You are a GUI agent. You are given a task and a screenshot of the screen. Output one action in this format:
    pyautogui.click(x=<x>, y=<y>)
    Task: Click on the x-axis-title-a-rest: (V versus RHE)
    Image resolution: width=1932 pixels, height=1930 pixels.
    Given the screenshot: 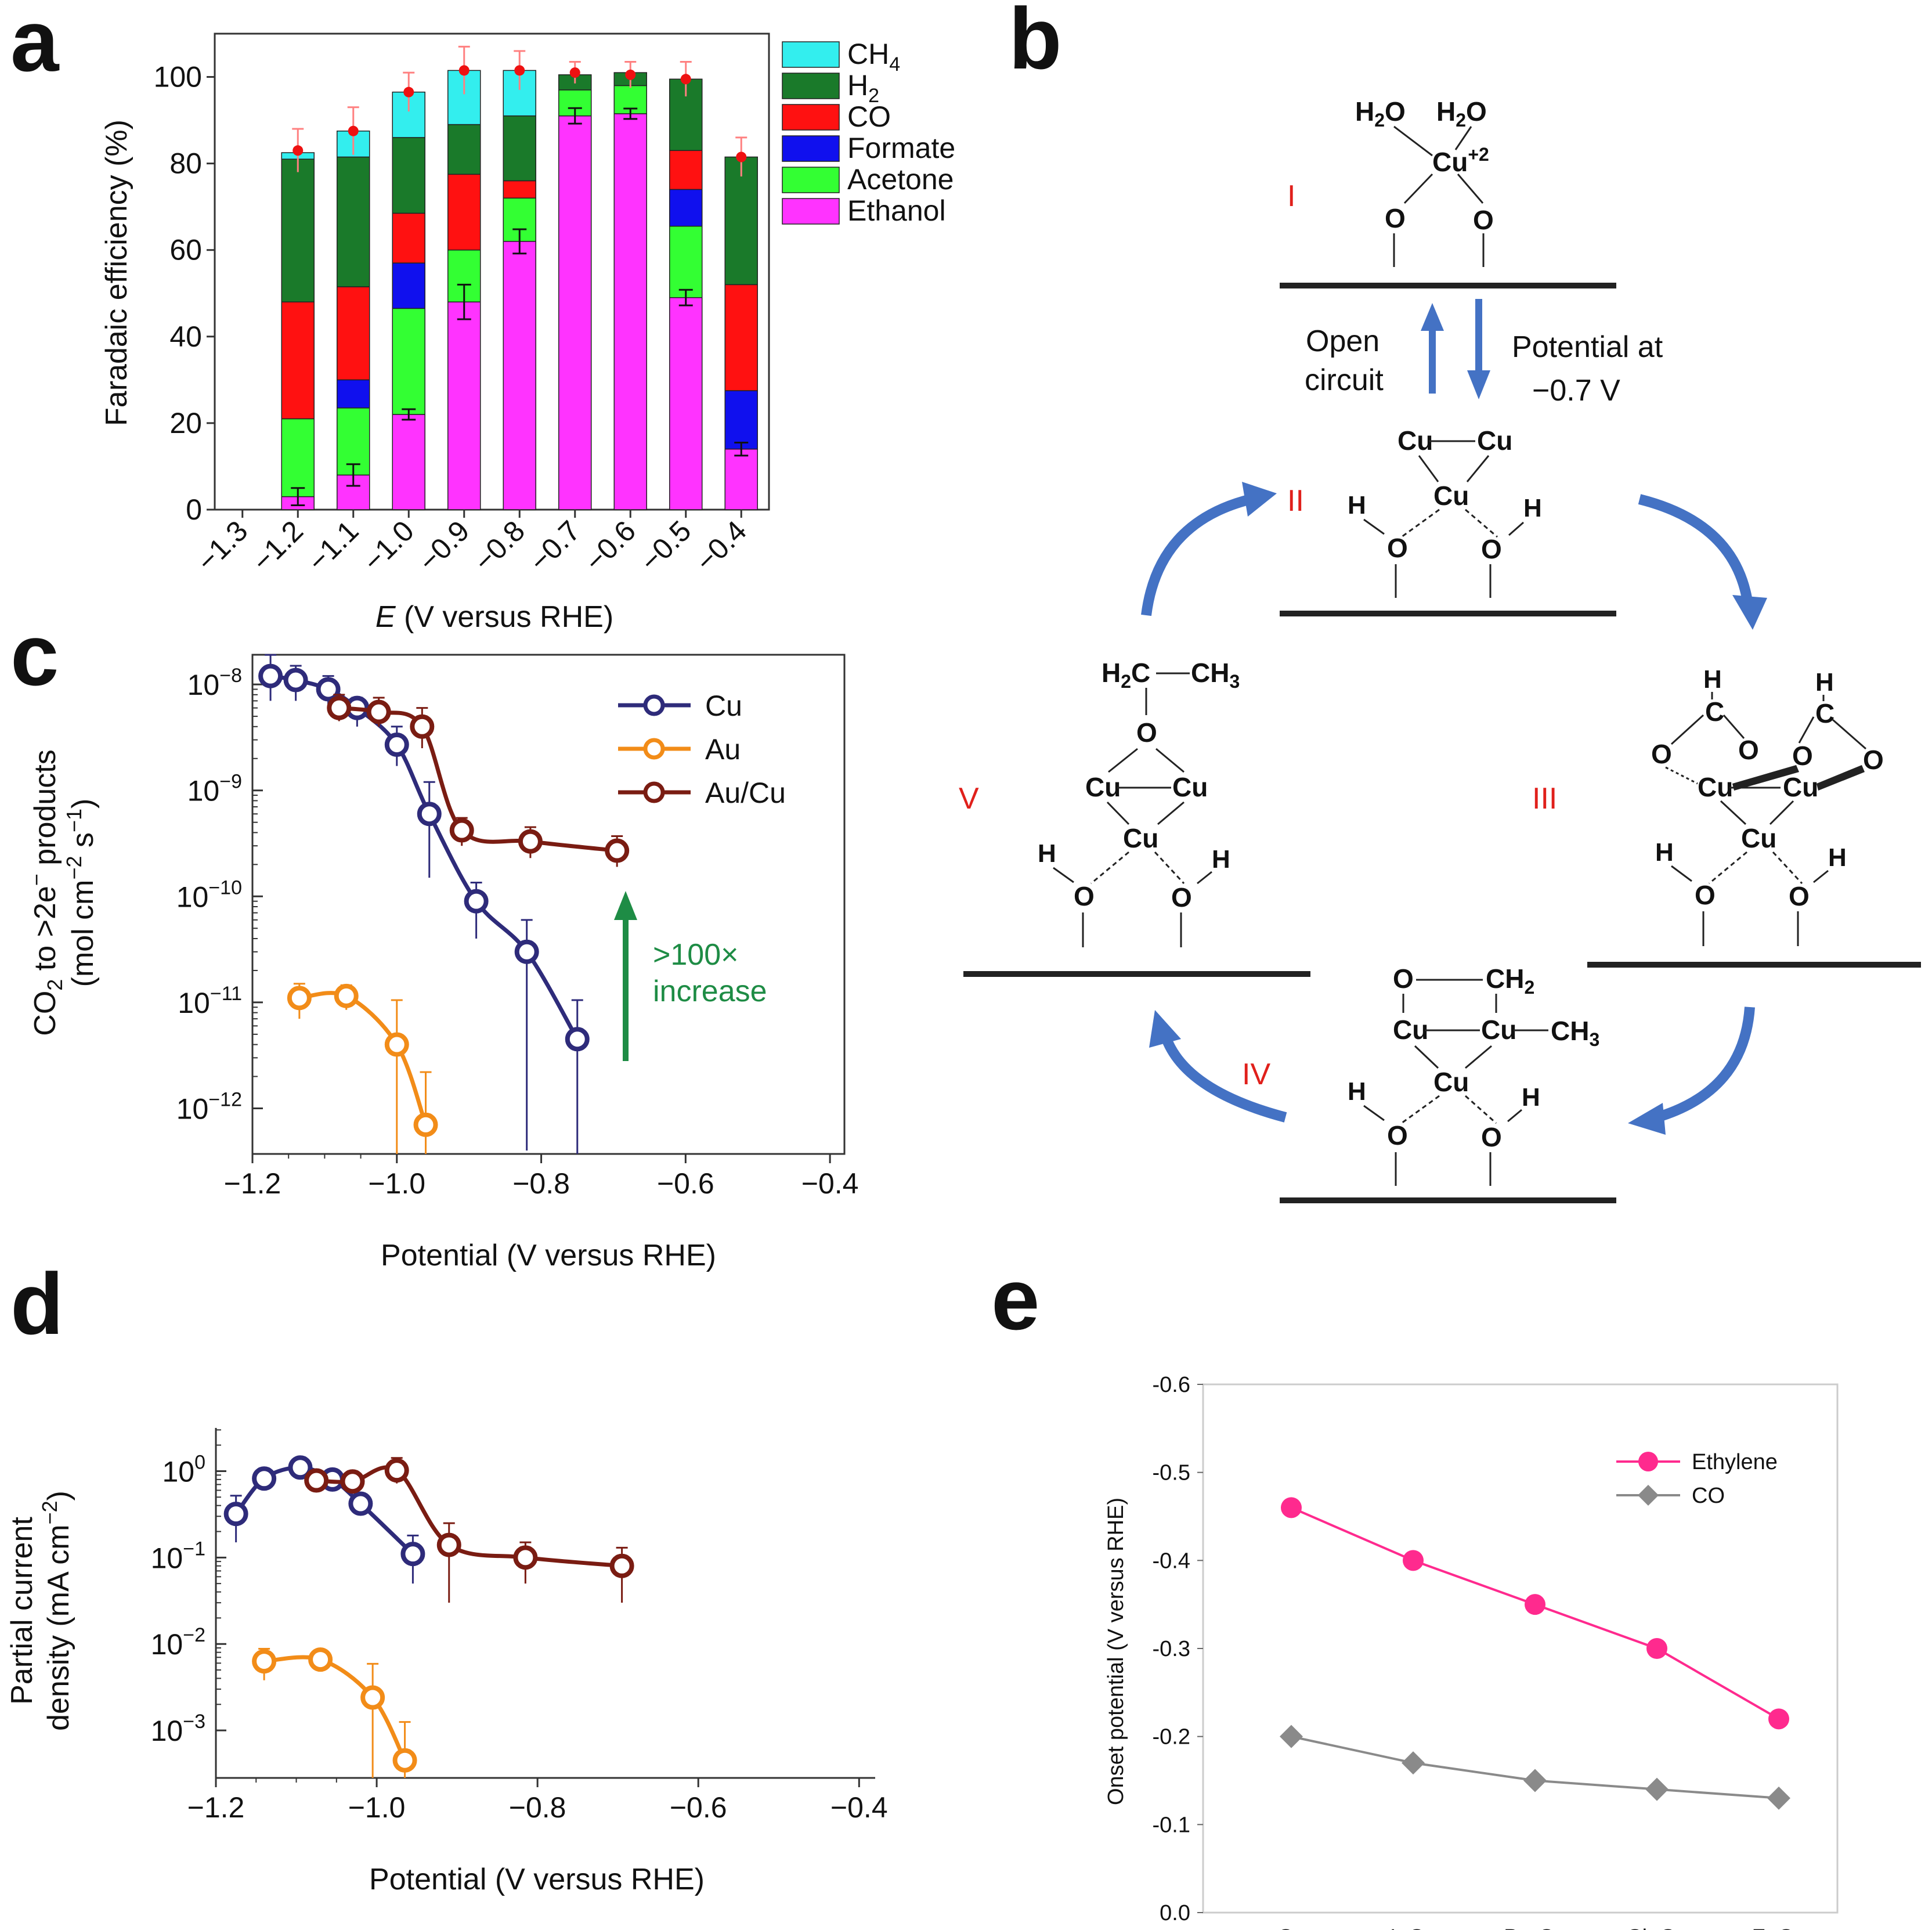 What is the action you would take?
    pyautogui.click(x=505, y=617)
    